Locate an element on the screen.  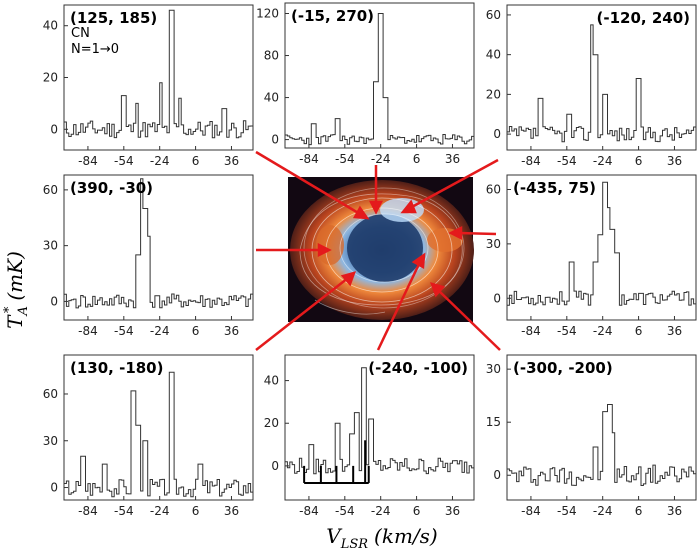
x-axis-title-sub: LSR is located at coordinates (354, 544).